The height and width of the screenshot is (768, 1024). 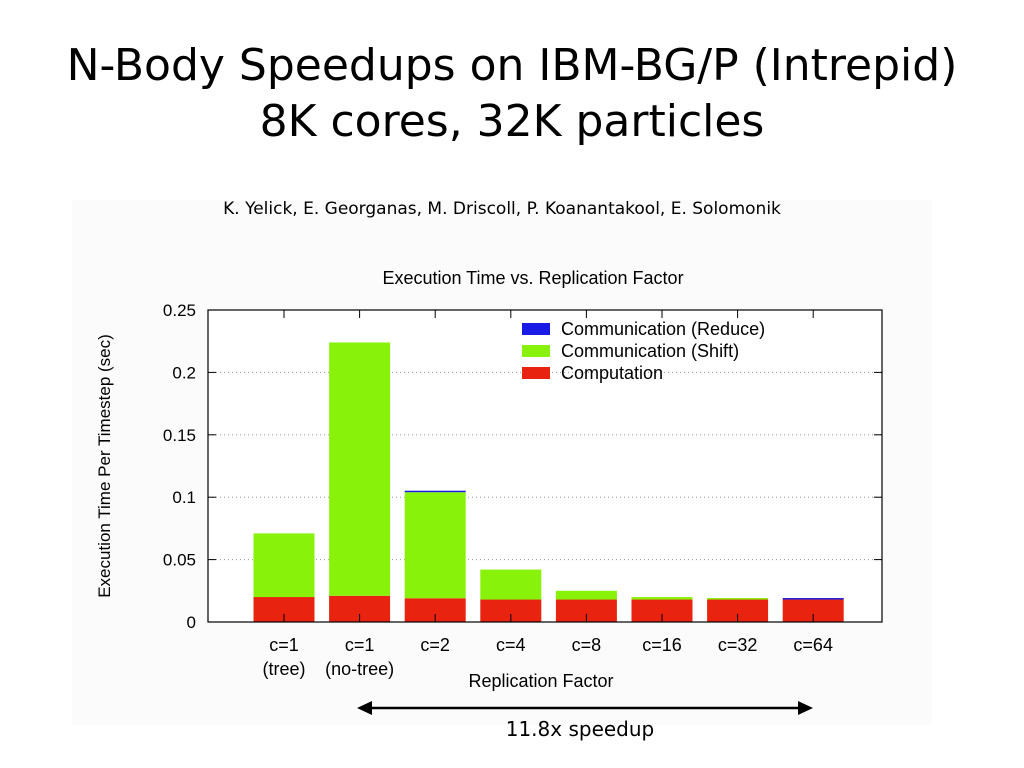 What do you see at coordinates (184, 372) in the screenshot?
I see `y-tick-label: 0.2` at bounding box center [184, 372].